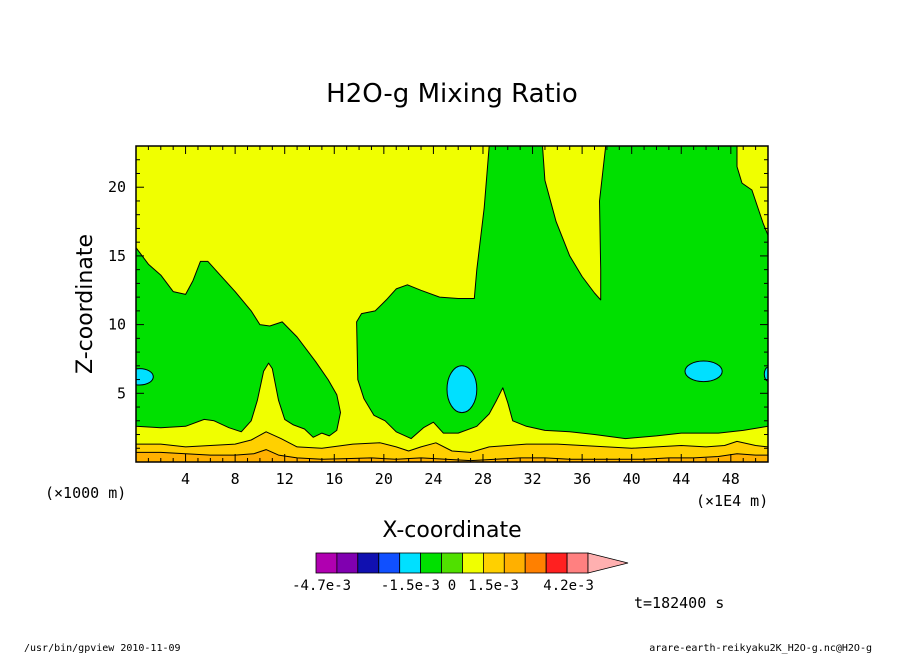 Image resolution: width=904 pixels, height=654 pixels. What do you see at coordinates (85, 304) in the screenshot?
I see `y-axis-label: Z-coordinate` at bounding box center [85, 304].